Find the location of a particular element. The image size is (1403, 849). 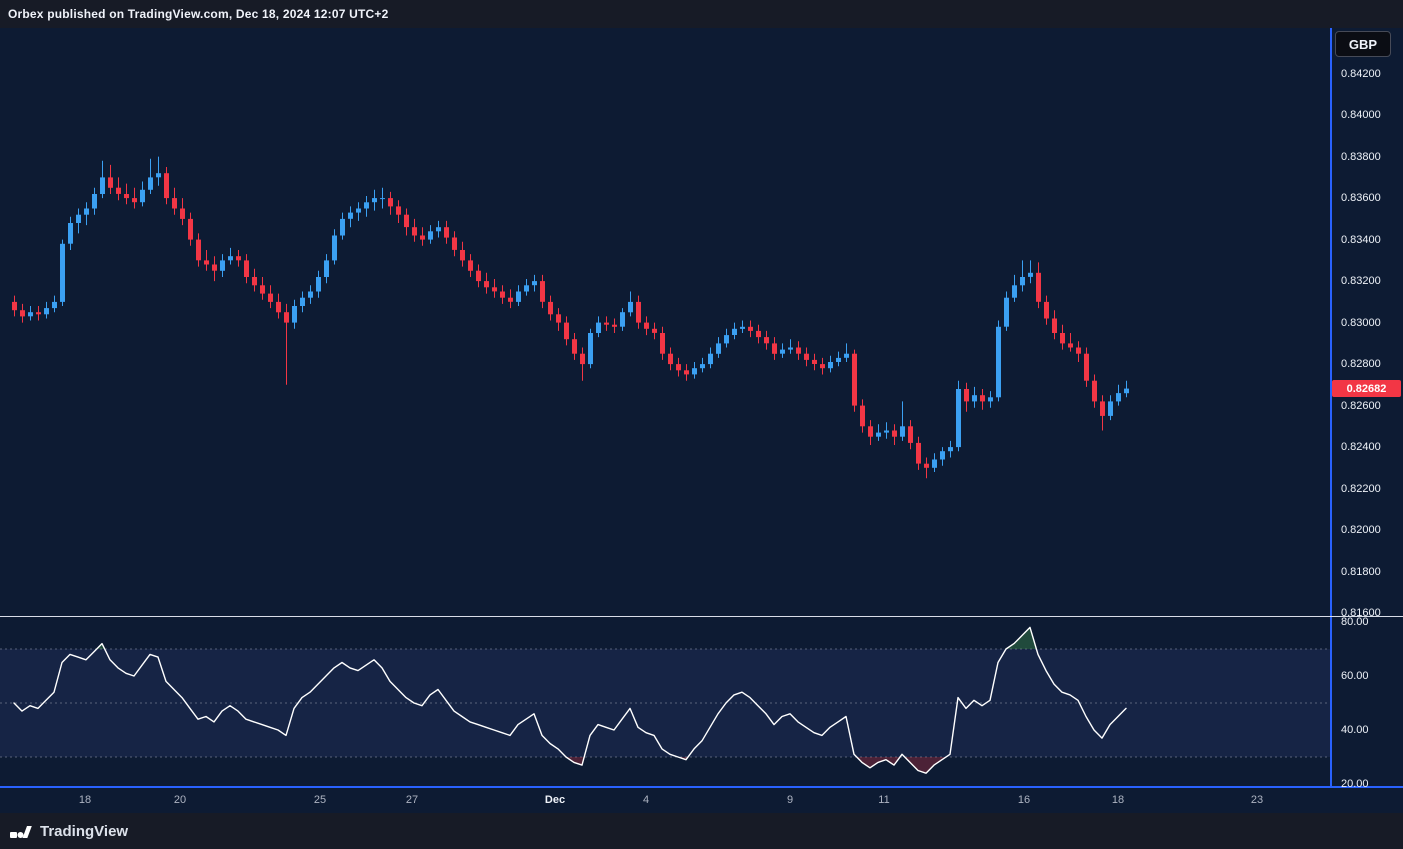

time-tick-label: 11 is located at coordinates (884, 800).